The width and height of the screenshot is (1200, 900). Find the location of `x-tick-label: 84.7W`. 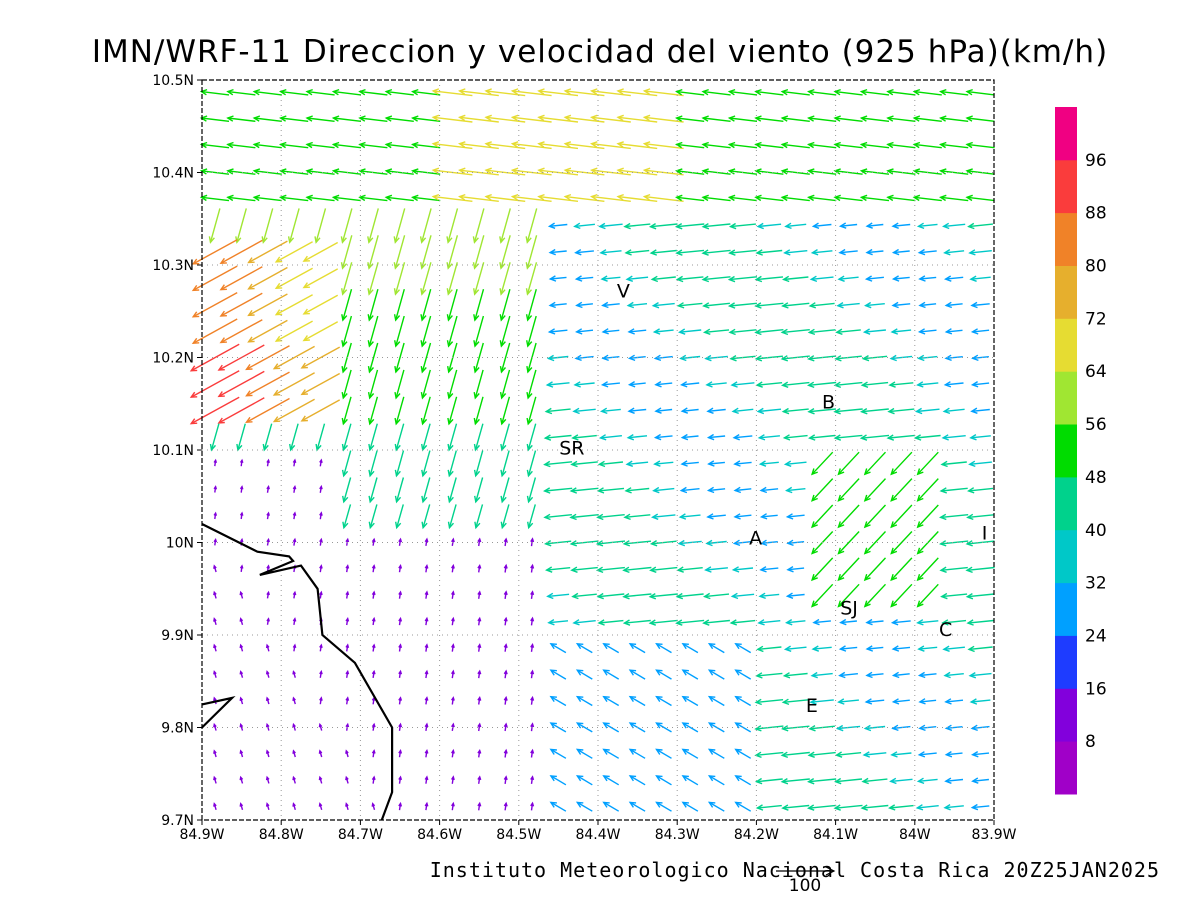

x-tick-label: 84.7W is located at coordinates (360, 835).